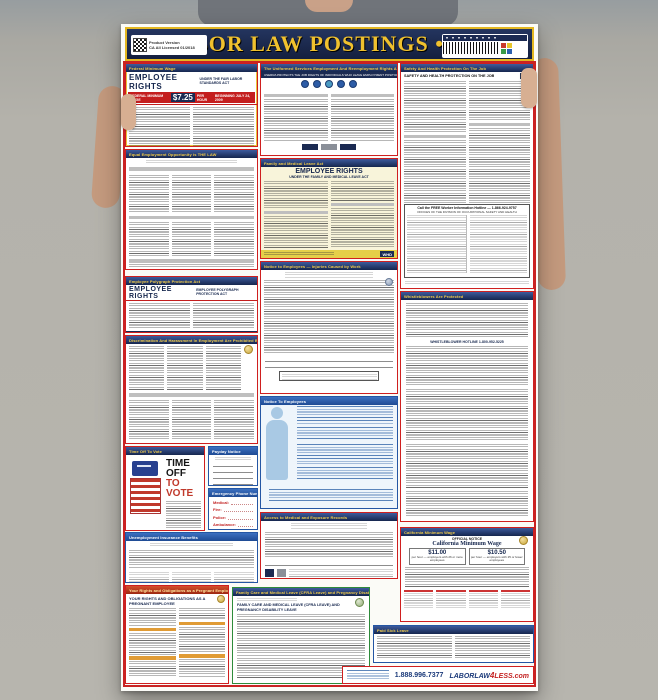 The height and width of the screenshot is (700, 658). Describe the element at coordinates (485, 38) in the screenshot. I see `barcode-header-band` at that location.